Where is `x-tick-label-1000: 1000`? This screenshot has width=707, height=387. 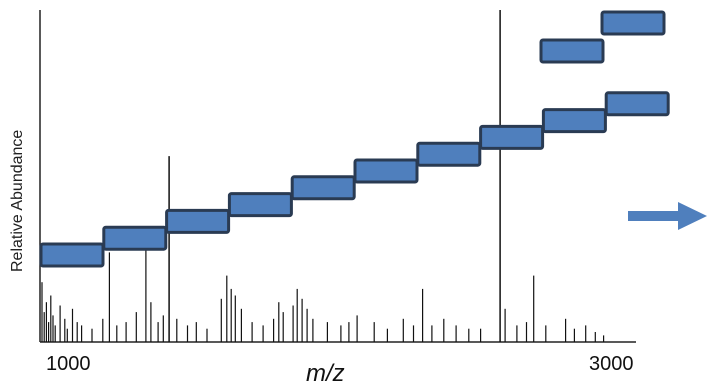 x-tick-label-1000: 1000 is located at coordinates (68, 364).